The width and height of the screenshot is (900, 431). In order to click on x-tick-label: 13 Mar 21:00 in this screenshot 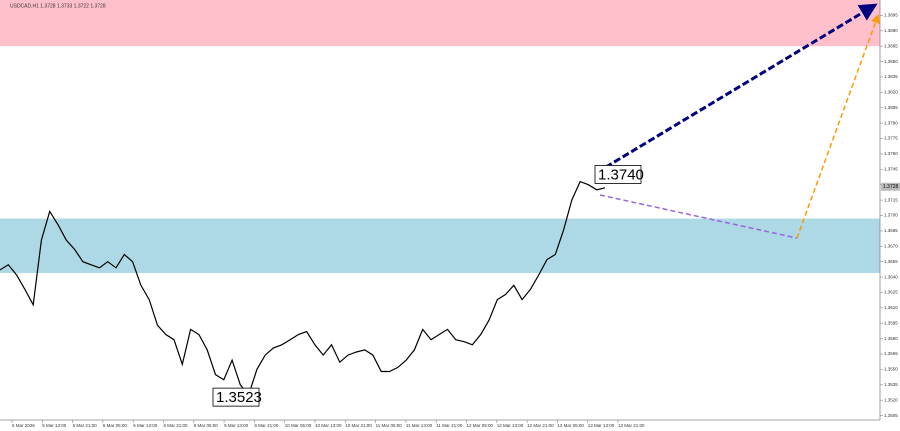, I will do `click(631, 425)`.